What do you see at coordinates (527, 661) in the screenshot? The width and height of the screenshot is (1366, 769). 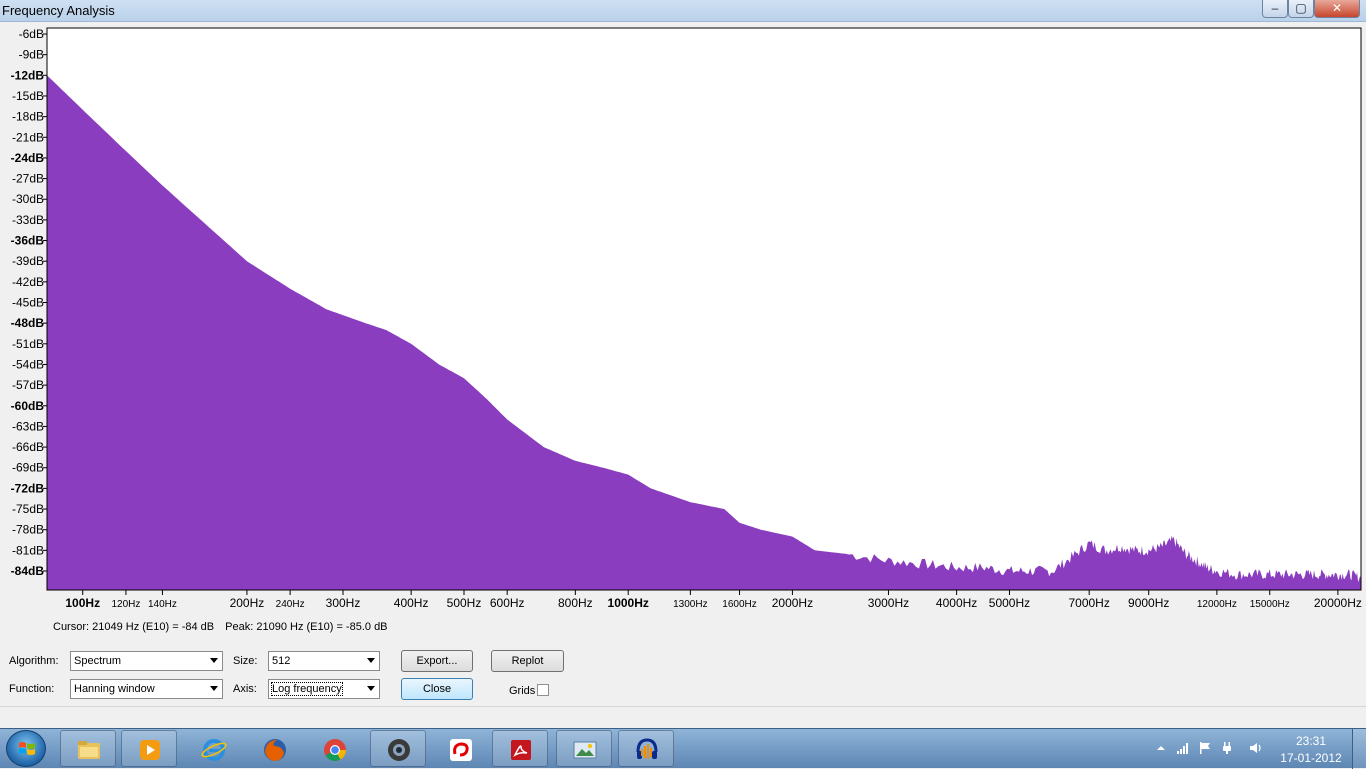 I see `replot-button: Replot` at bounding box center [527, 661].